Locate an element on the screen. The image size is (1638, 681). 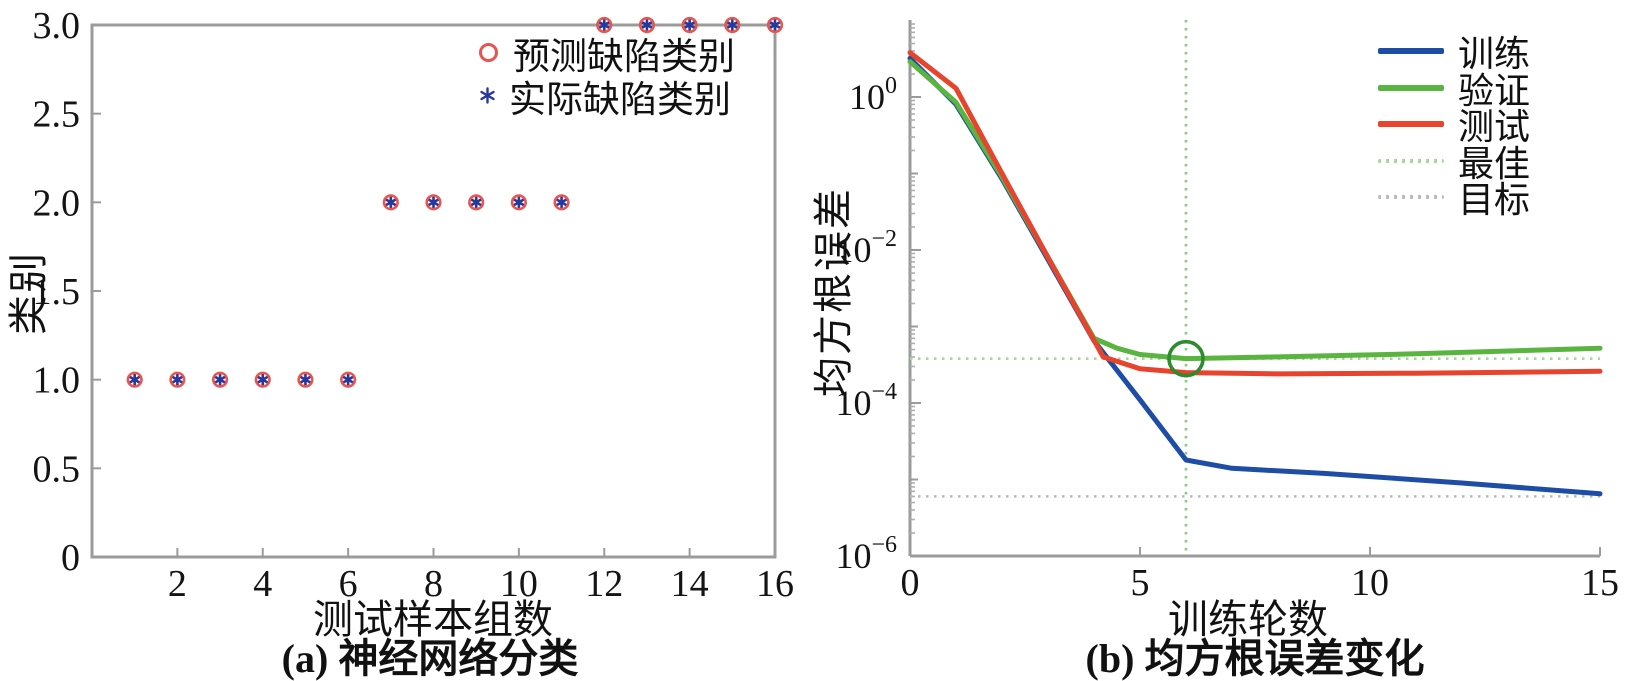
legend-item-goal: 目标 is located at coordinates (1454, 199).